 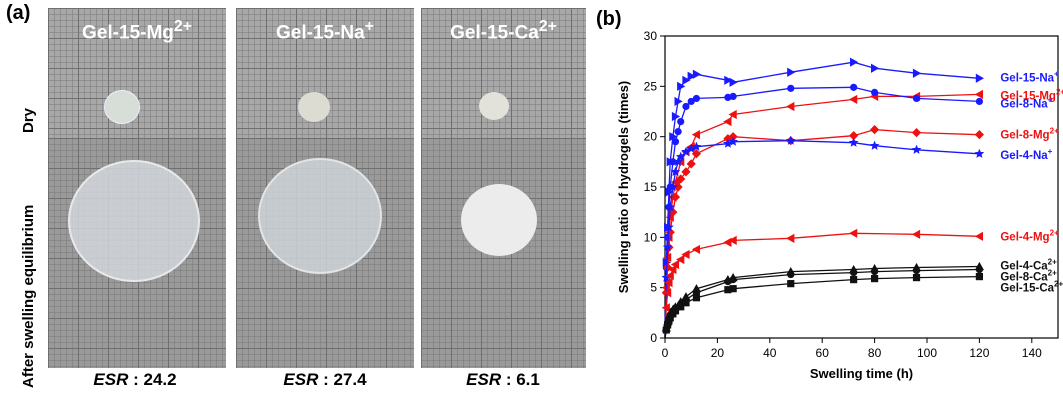 I want to click on y-tick-label: 15, so click(x=651, y=187).